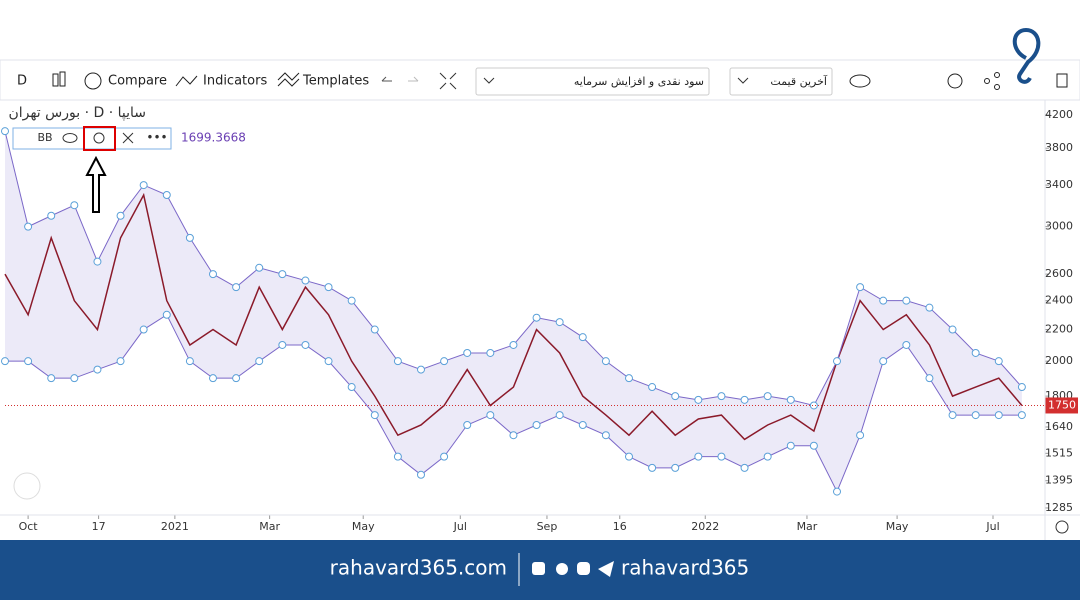  What do you see at coordinates (156, 138) in the screenshot?
I see `more: •••` at bounding box center [156, 138].